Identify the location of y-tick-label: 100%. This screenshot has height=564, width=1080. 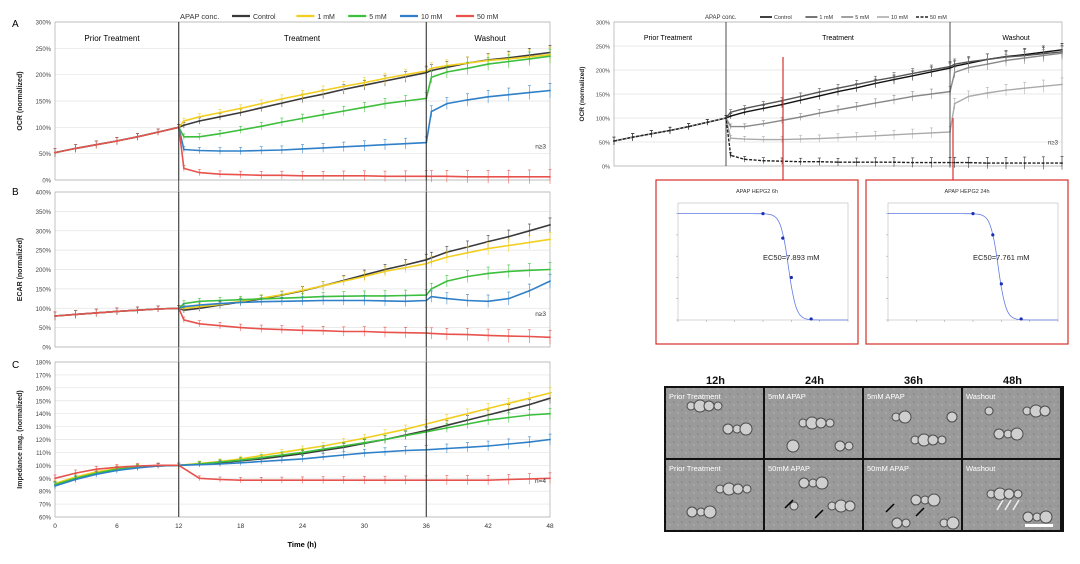
(603, 120).